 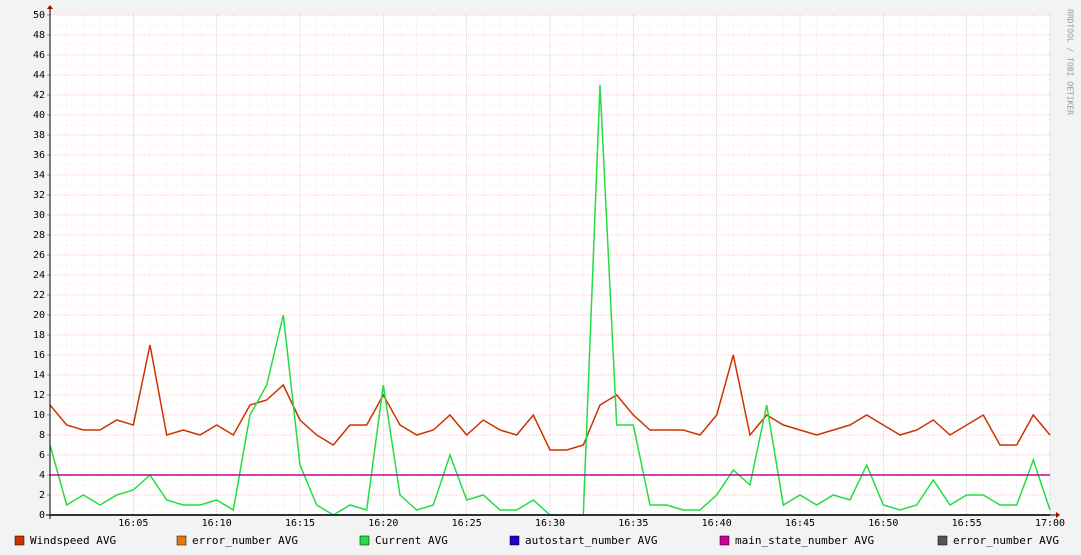 I want to click on y-tick-label: 8, so click(x=42, y=435).